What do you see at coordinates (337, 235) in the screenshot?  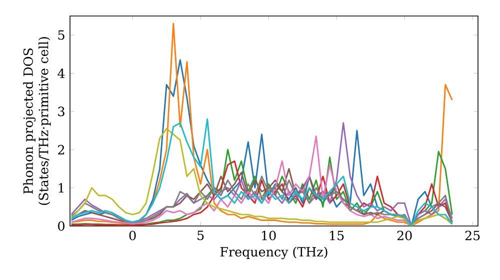 I see `x-tick-label: 15` at bounding box center [337, 235].